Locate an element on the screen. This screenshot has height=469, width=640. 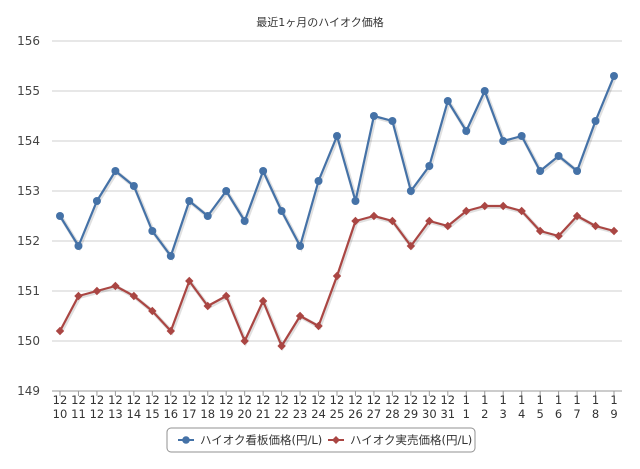
chart-title: 最近1ヶ月のハイオク価格 is located at coordinates (320, 22).